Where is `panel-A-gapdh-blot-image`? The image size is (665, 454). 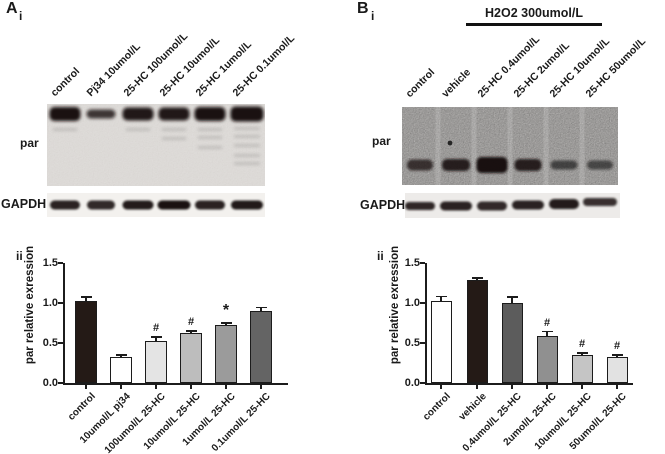 panel-A-gapdh-blot-image is located at coordinates (156, 205).